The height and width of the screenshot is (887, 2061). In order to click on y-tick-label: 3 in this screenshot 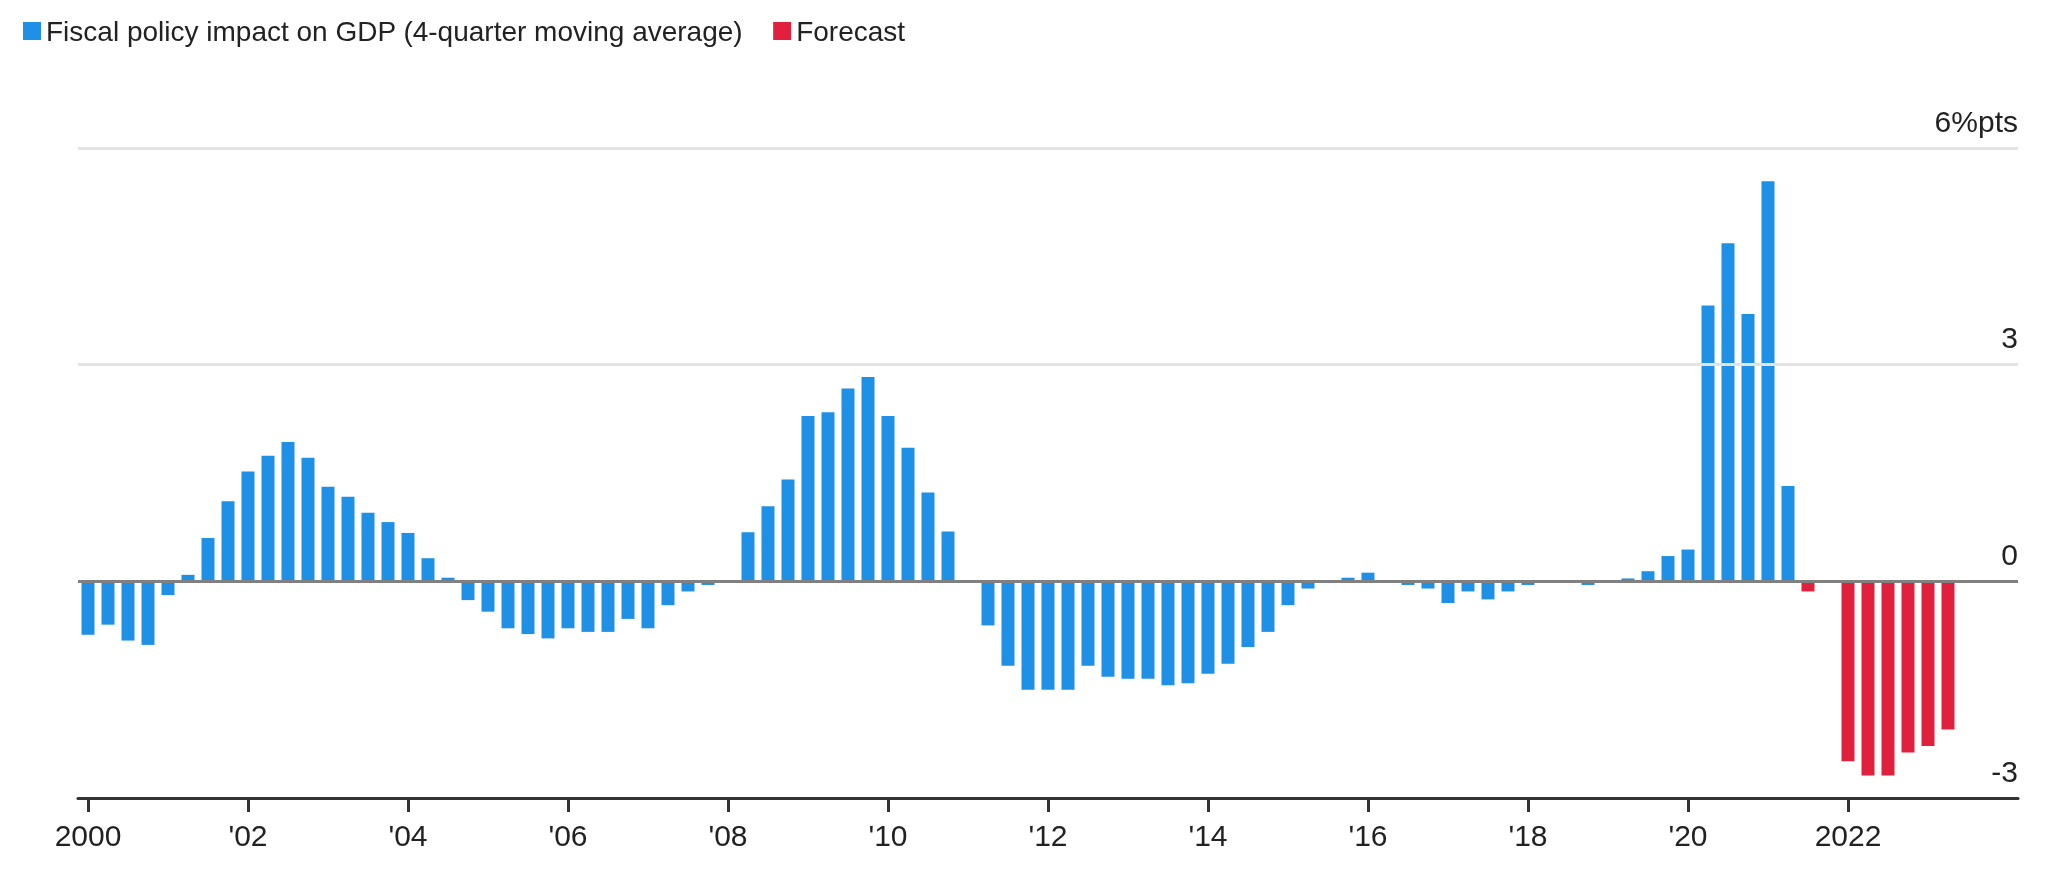, I will do `click(2009, 338)`.